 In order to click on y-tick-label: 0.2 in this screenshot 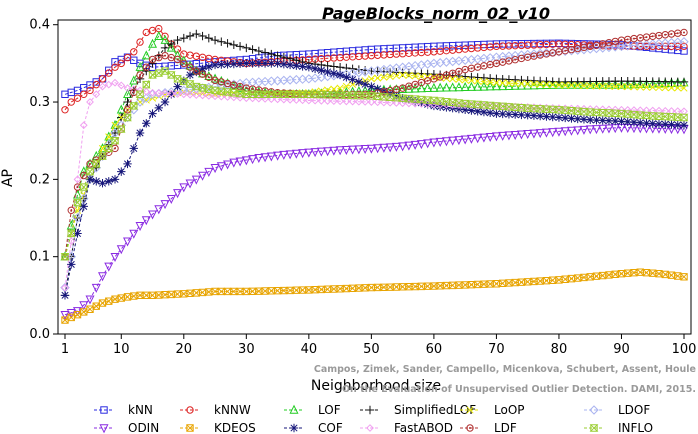, I will do `click(39, 179)`.